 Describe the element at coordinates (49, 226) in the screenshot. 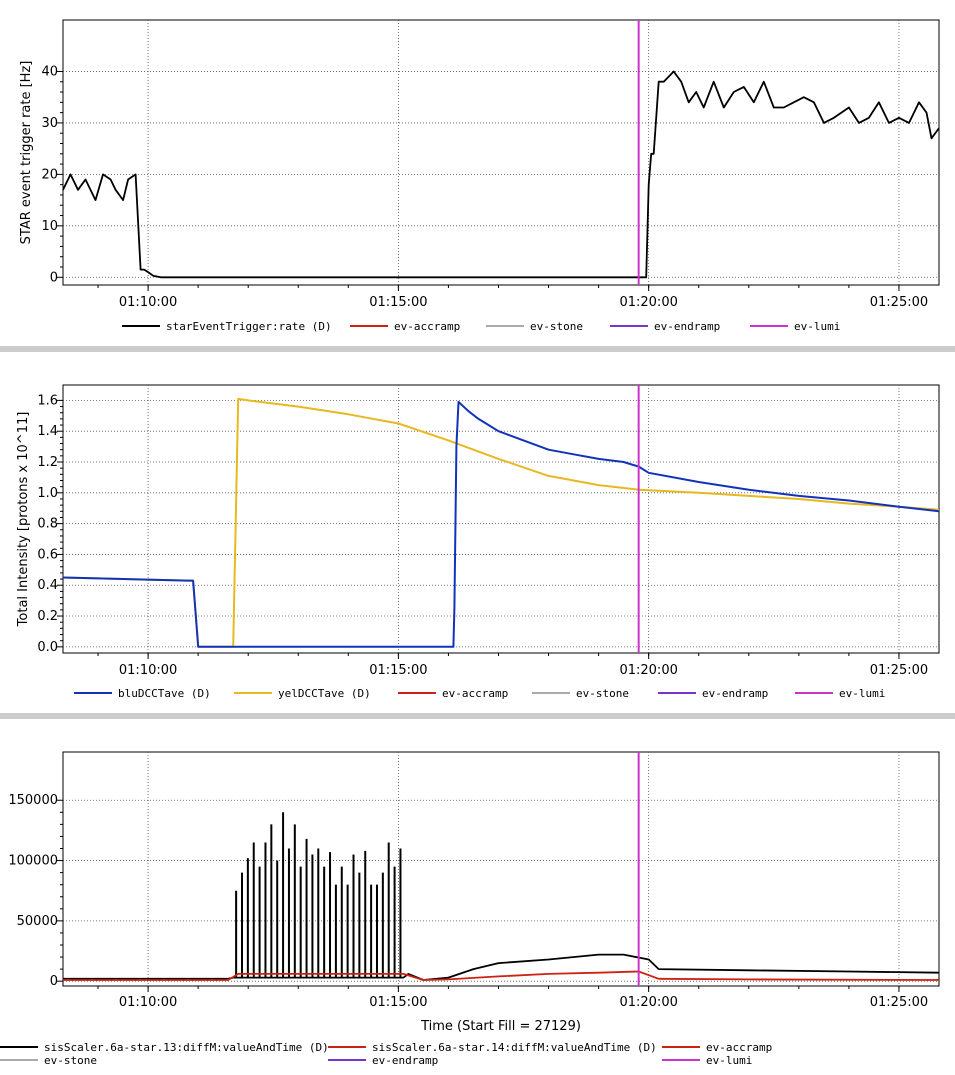

I see `y-tick-label: 10` at that location.